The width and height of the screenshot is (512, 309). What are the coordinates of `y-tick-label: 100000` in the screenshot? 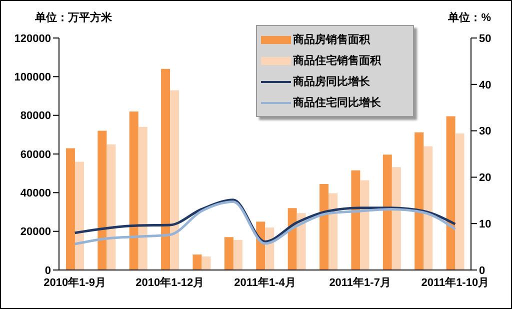 It's located at (32, 78).